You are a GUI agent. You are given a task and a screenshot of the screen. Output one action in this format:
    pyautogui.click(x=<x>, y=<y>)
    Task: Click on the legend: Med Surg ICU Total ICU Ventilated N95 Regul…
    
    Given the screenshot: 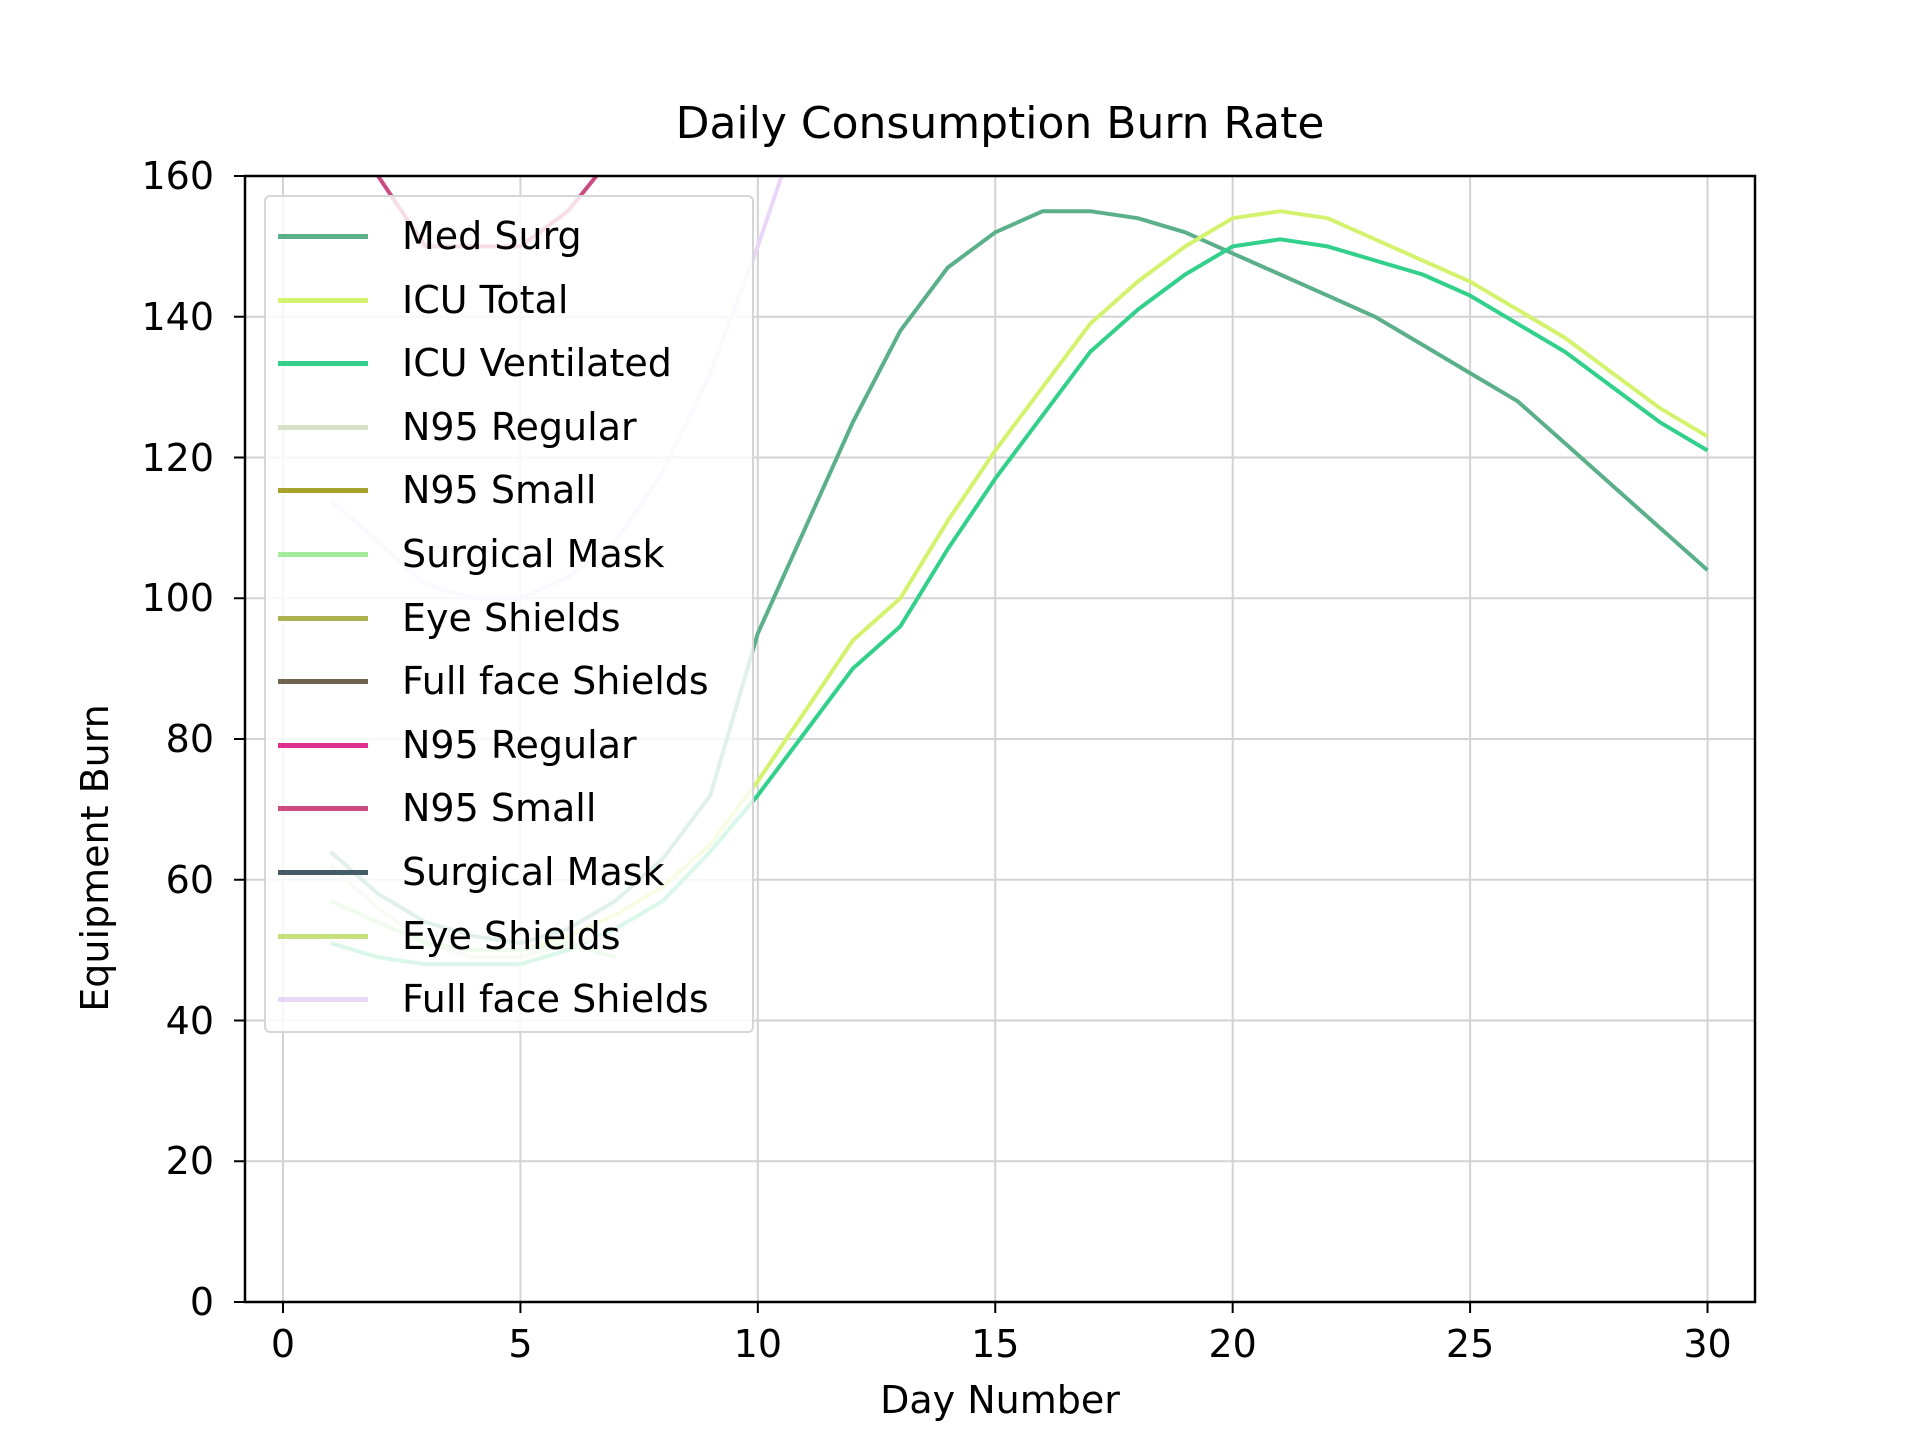 What is the action you would take?
    pyautogui.click(x=509, y=614)
    